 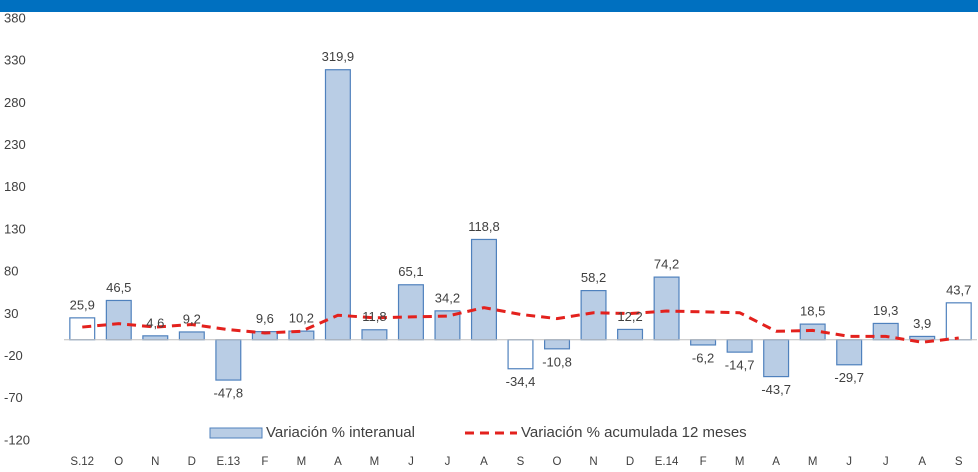 What do you see at coordinates (666, 264) in the screenshot?
I see `data-label: 74,2` at bounding box center [666, 264].